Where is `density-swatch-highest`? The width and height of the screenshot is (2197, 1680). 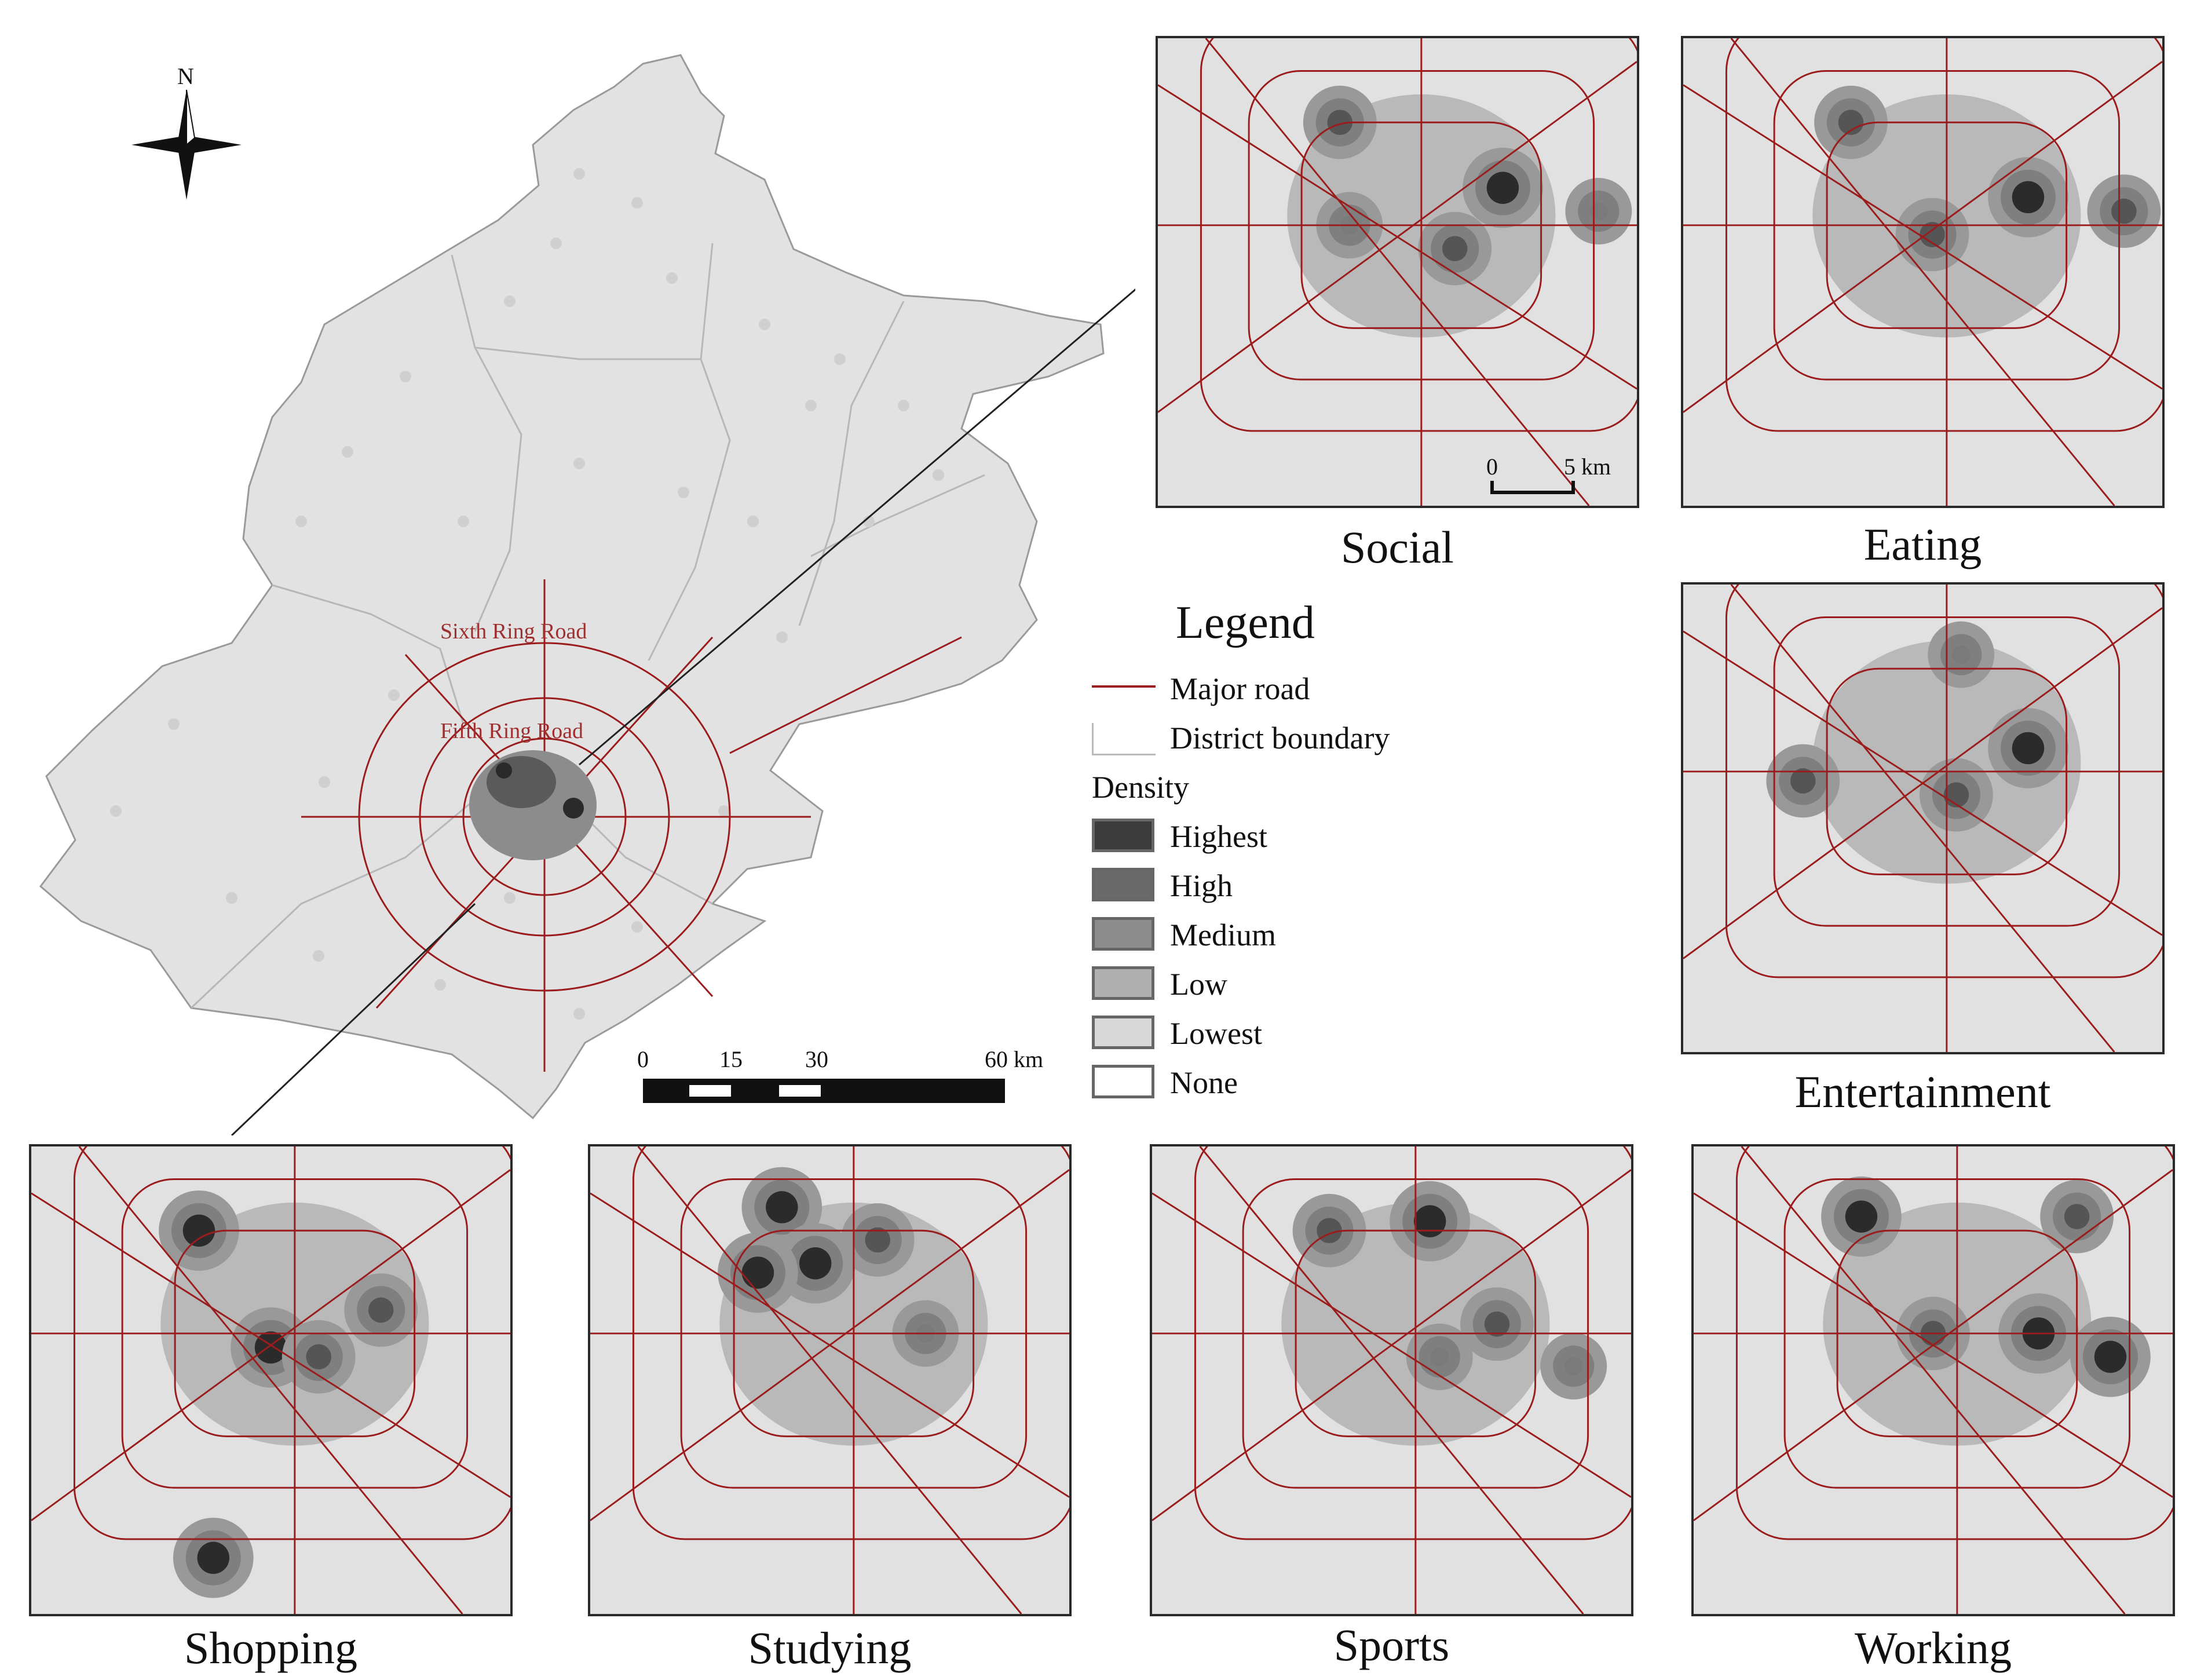
density-swatch-highest is located at coordinates (1123, 836).